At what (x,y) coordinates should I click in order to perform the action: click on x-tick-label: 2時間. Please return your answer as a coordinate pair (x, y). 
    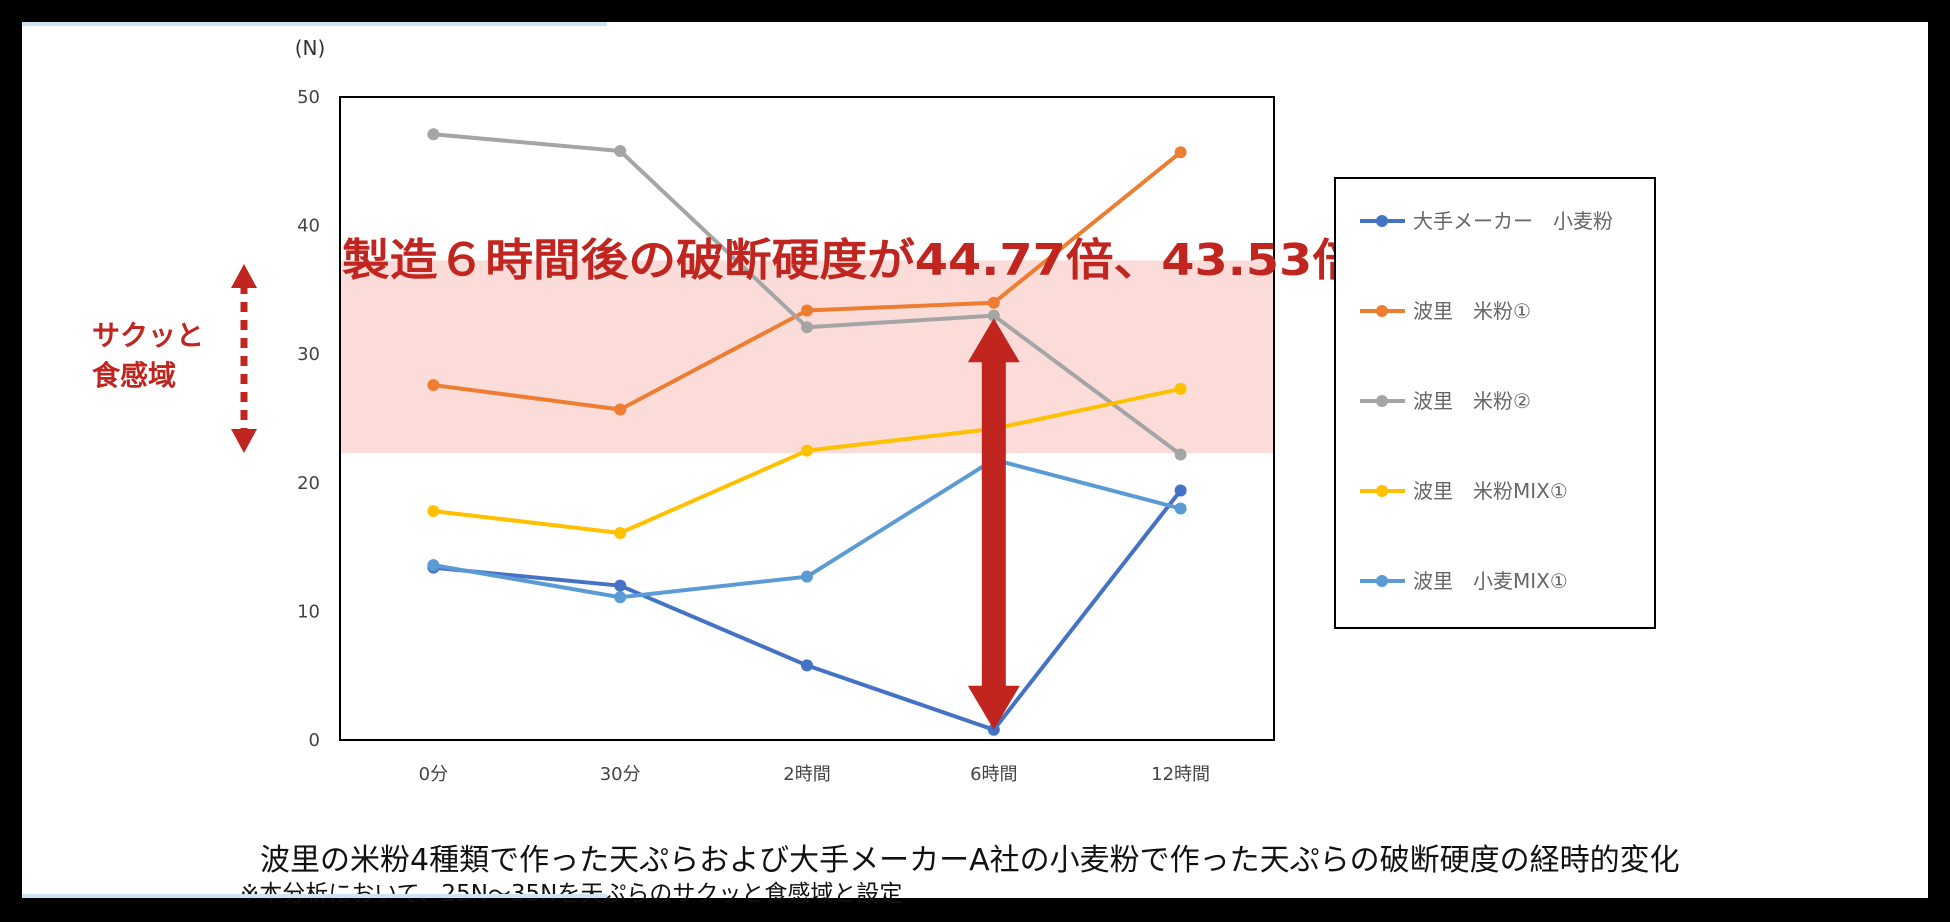
    Looking at the image, I should click on (806, 774).